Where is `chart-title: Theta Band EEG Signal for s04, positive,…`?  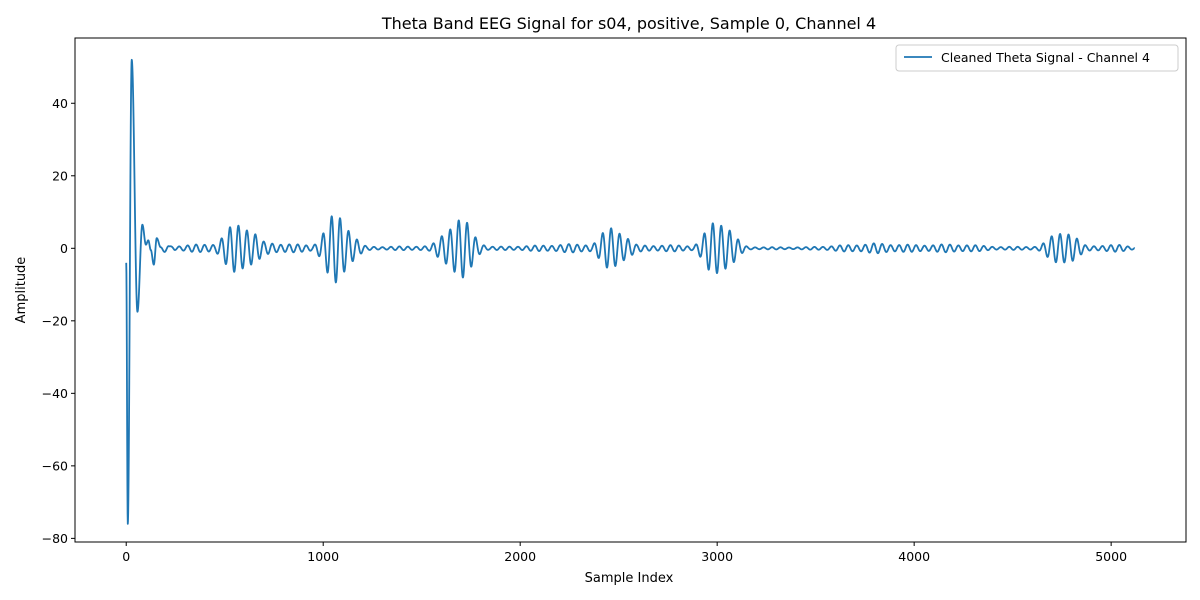 chart-title: Theta Band EEG Signal for s04, positive,… is located at coordinates (628, 23).